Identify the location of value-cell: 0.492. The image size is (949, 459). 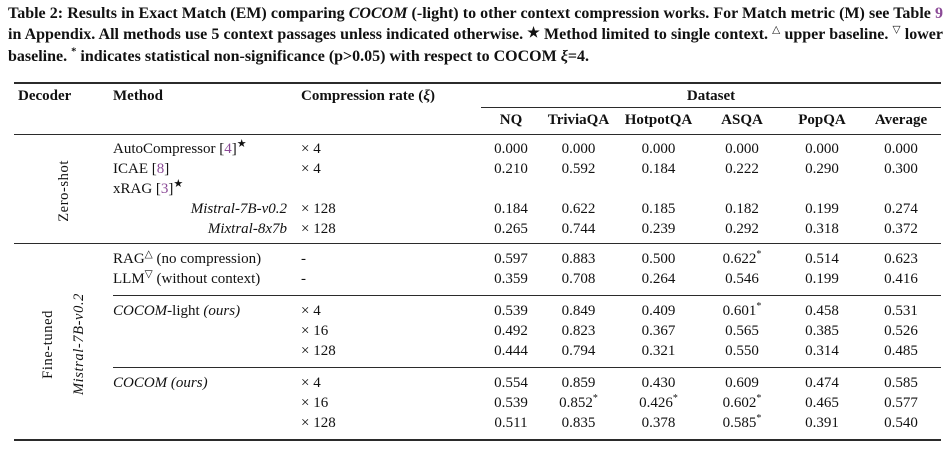
(511, 331).